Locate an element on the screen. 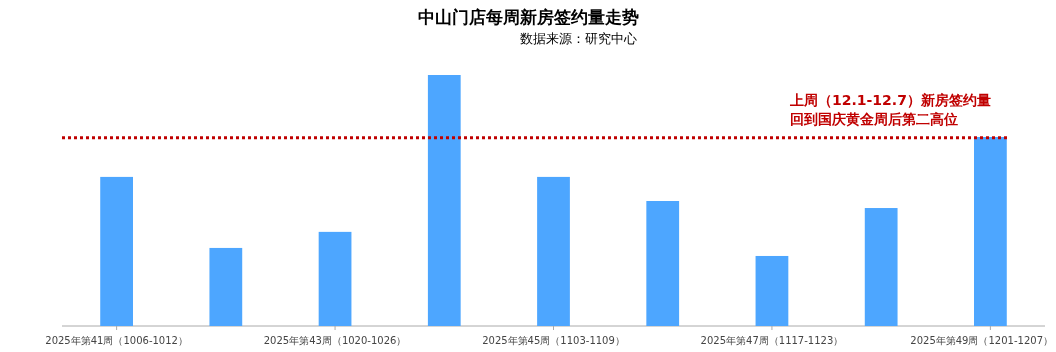 The image size is (1056, 352). annotation: 回到国庆黄金周后第二高位 is located at coordinates (874, 119).